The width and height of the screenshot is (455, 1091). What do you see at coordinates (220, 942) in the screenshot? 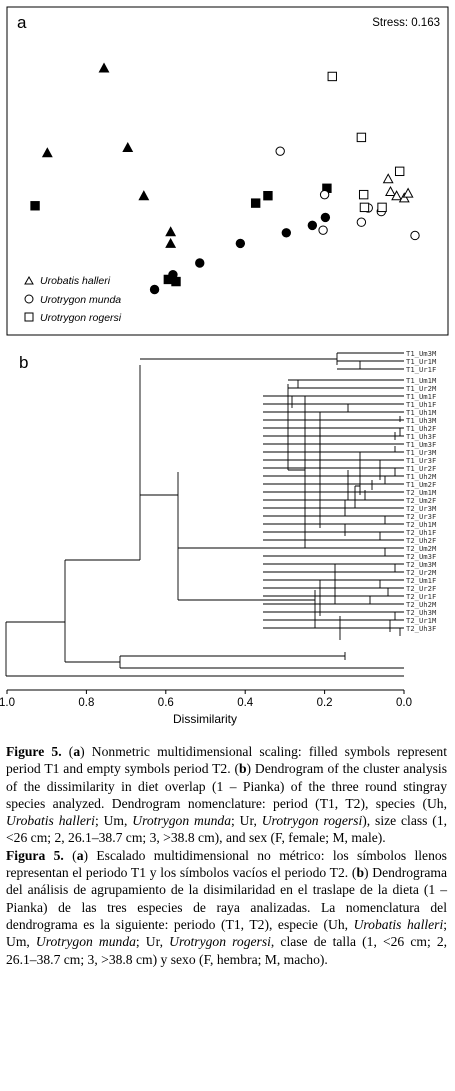
I see `caption-es-ur: Urotrygon rogersi` at bounding box center [220, 942].